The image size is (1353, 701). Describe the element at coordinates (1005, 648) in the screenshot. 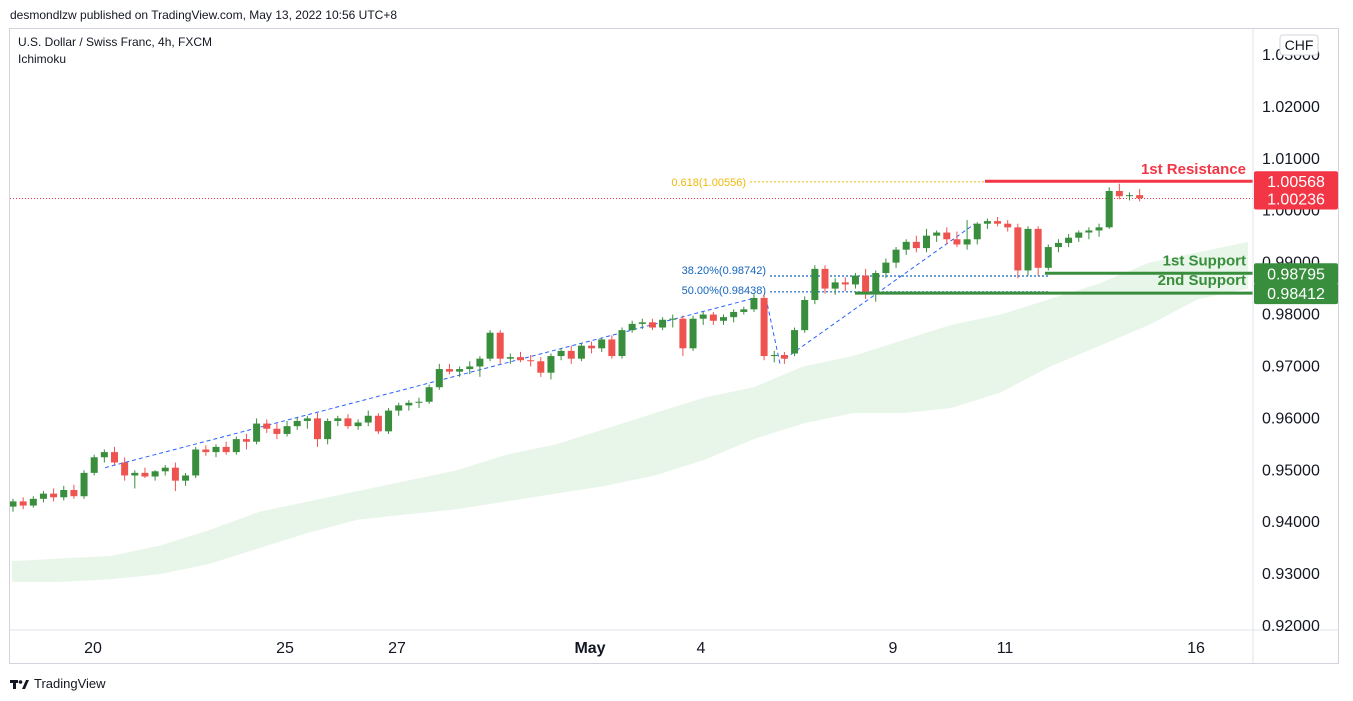

I see `x-tick-label: 11` at that location.